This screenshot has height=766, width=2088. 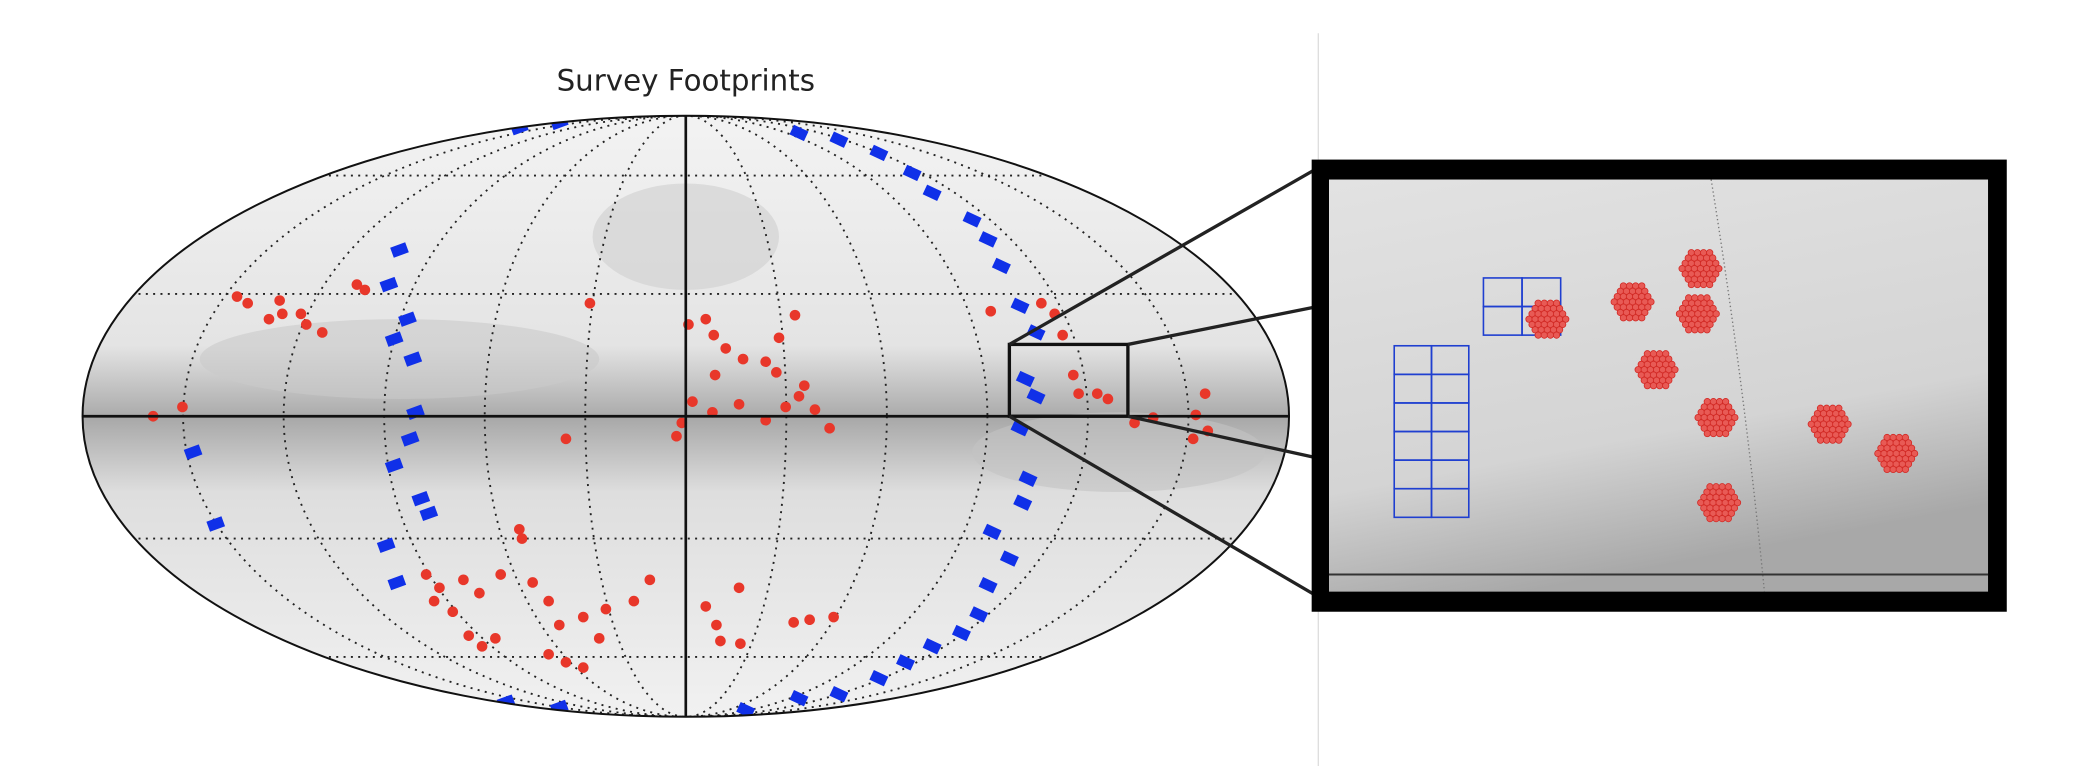 What do you see at coordinates (1738, 385) in the screenshot?
I see `inset-meridian` at bounding box center [1738, 385].